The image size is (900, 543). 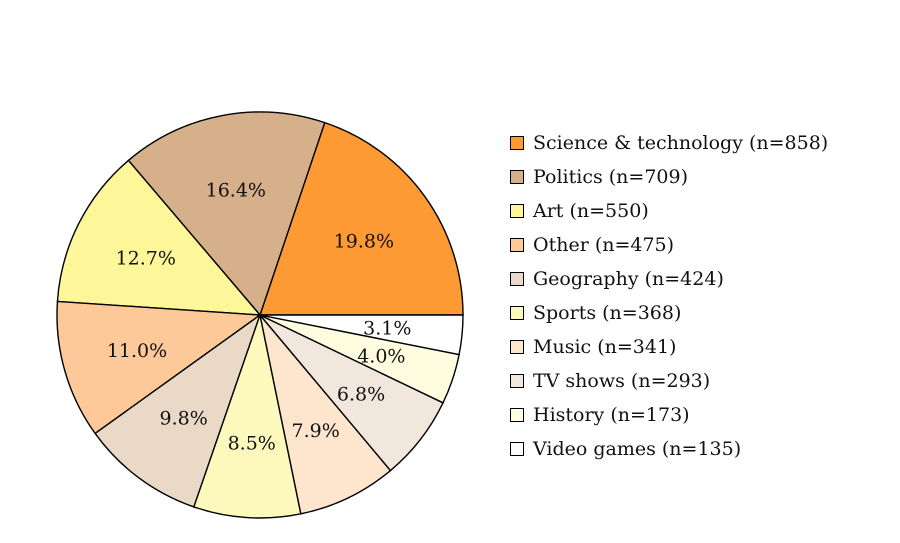 I want to click on legend-label: History (n=173), so click(x=611, y=415).